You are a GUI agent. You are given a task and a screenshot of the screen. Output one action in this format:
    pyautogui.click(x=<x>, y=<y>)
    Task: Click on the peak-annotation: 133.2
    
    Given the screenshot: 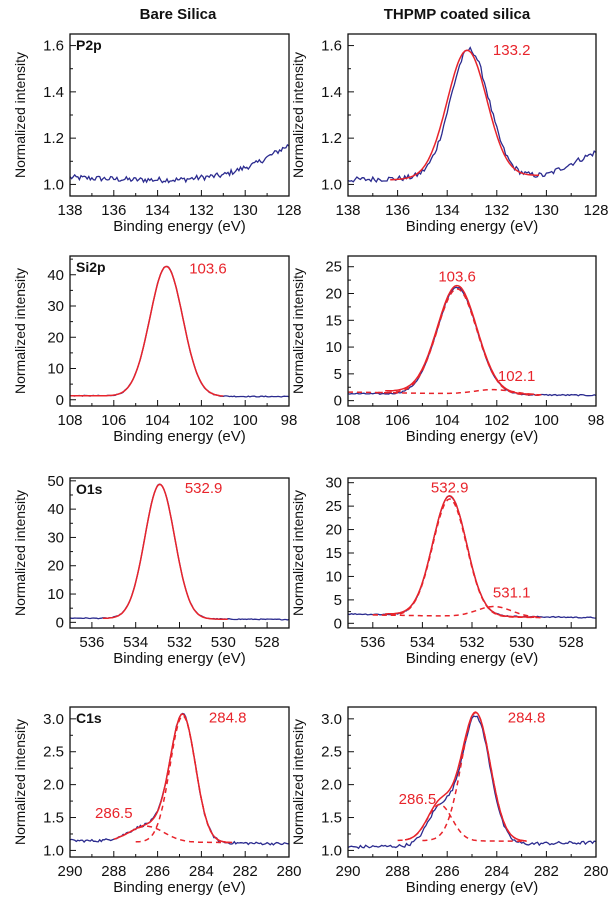 What is the action you would take?
    pyautogui.click(x=512, y=50)
    